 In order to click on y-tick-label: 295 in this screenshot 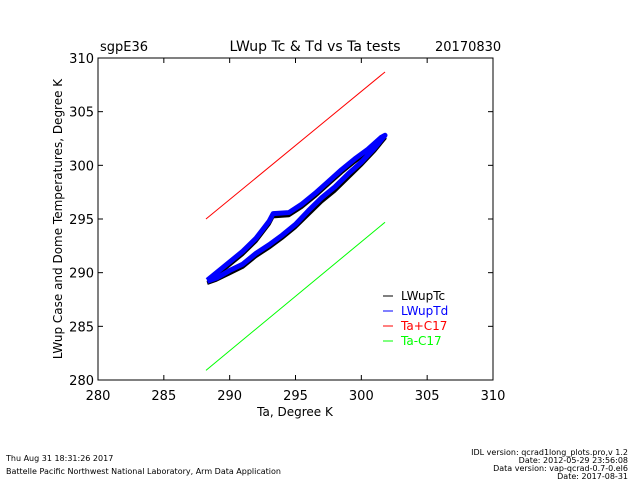, I will do `click(81, 220)`.